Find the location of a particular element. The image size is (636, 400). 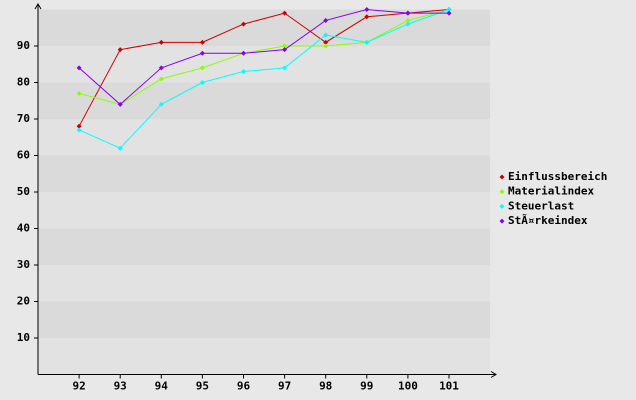

x-axis-arrow is located at coordinates (493, 374).